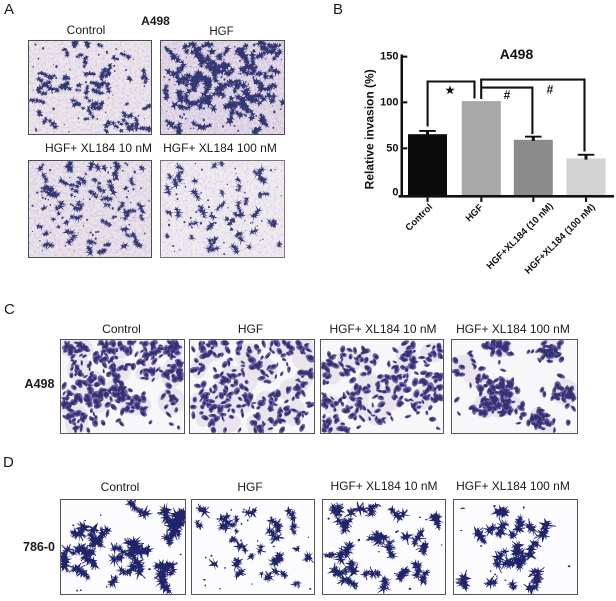 This screenshot has height=601, width=616. Describe the element at coordinates (560, 239) in the screenshot. I see `svg-text: HGF+XL184 (100 nM)` at that location.